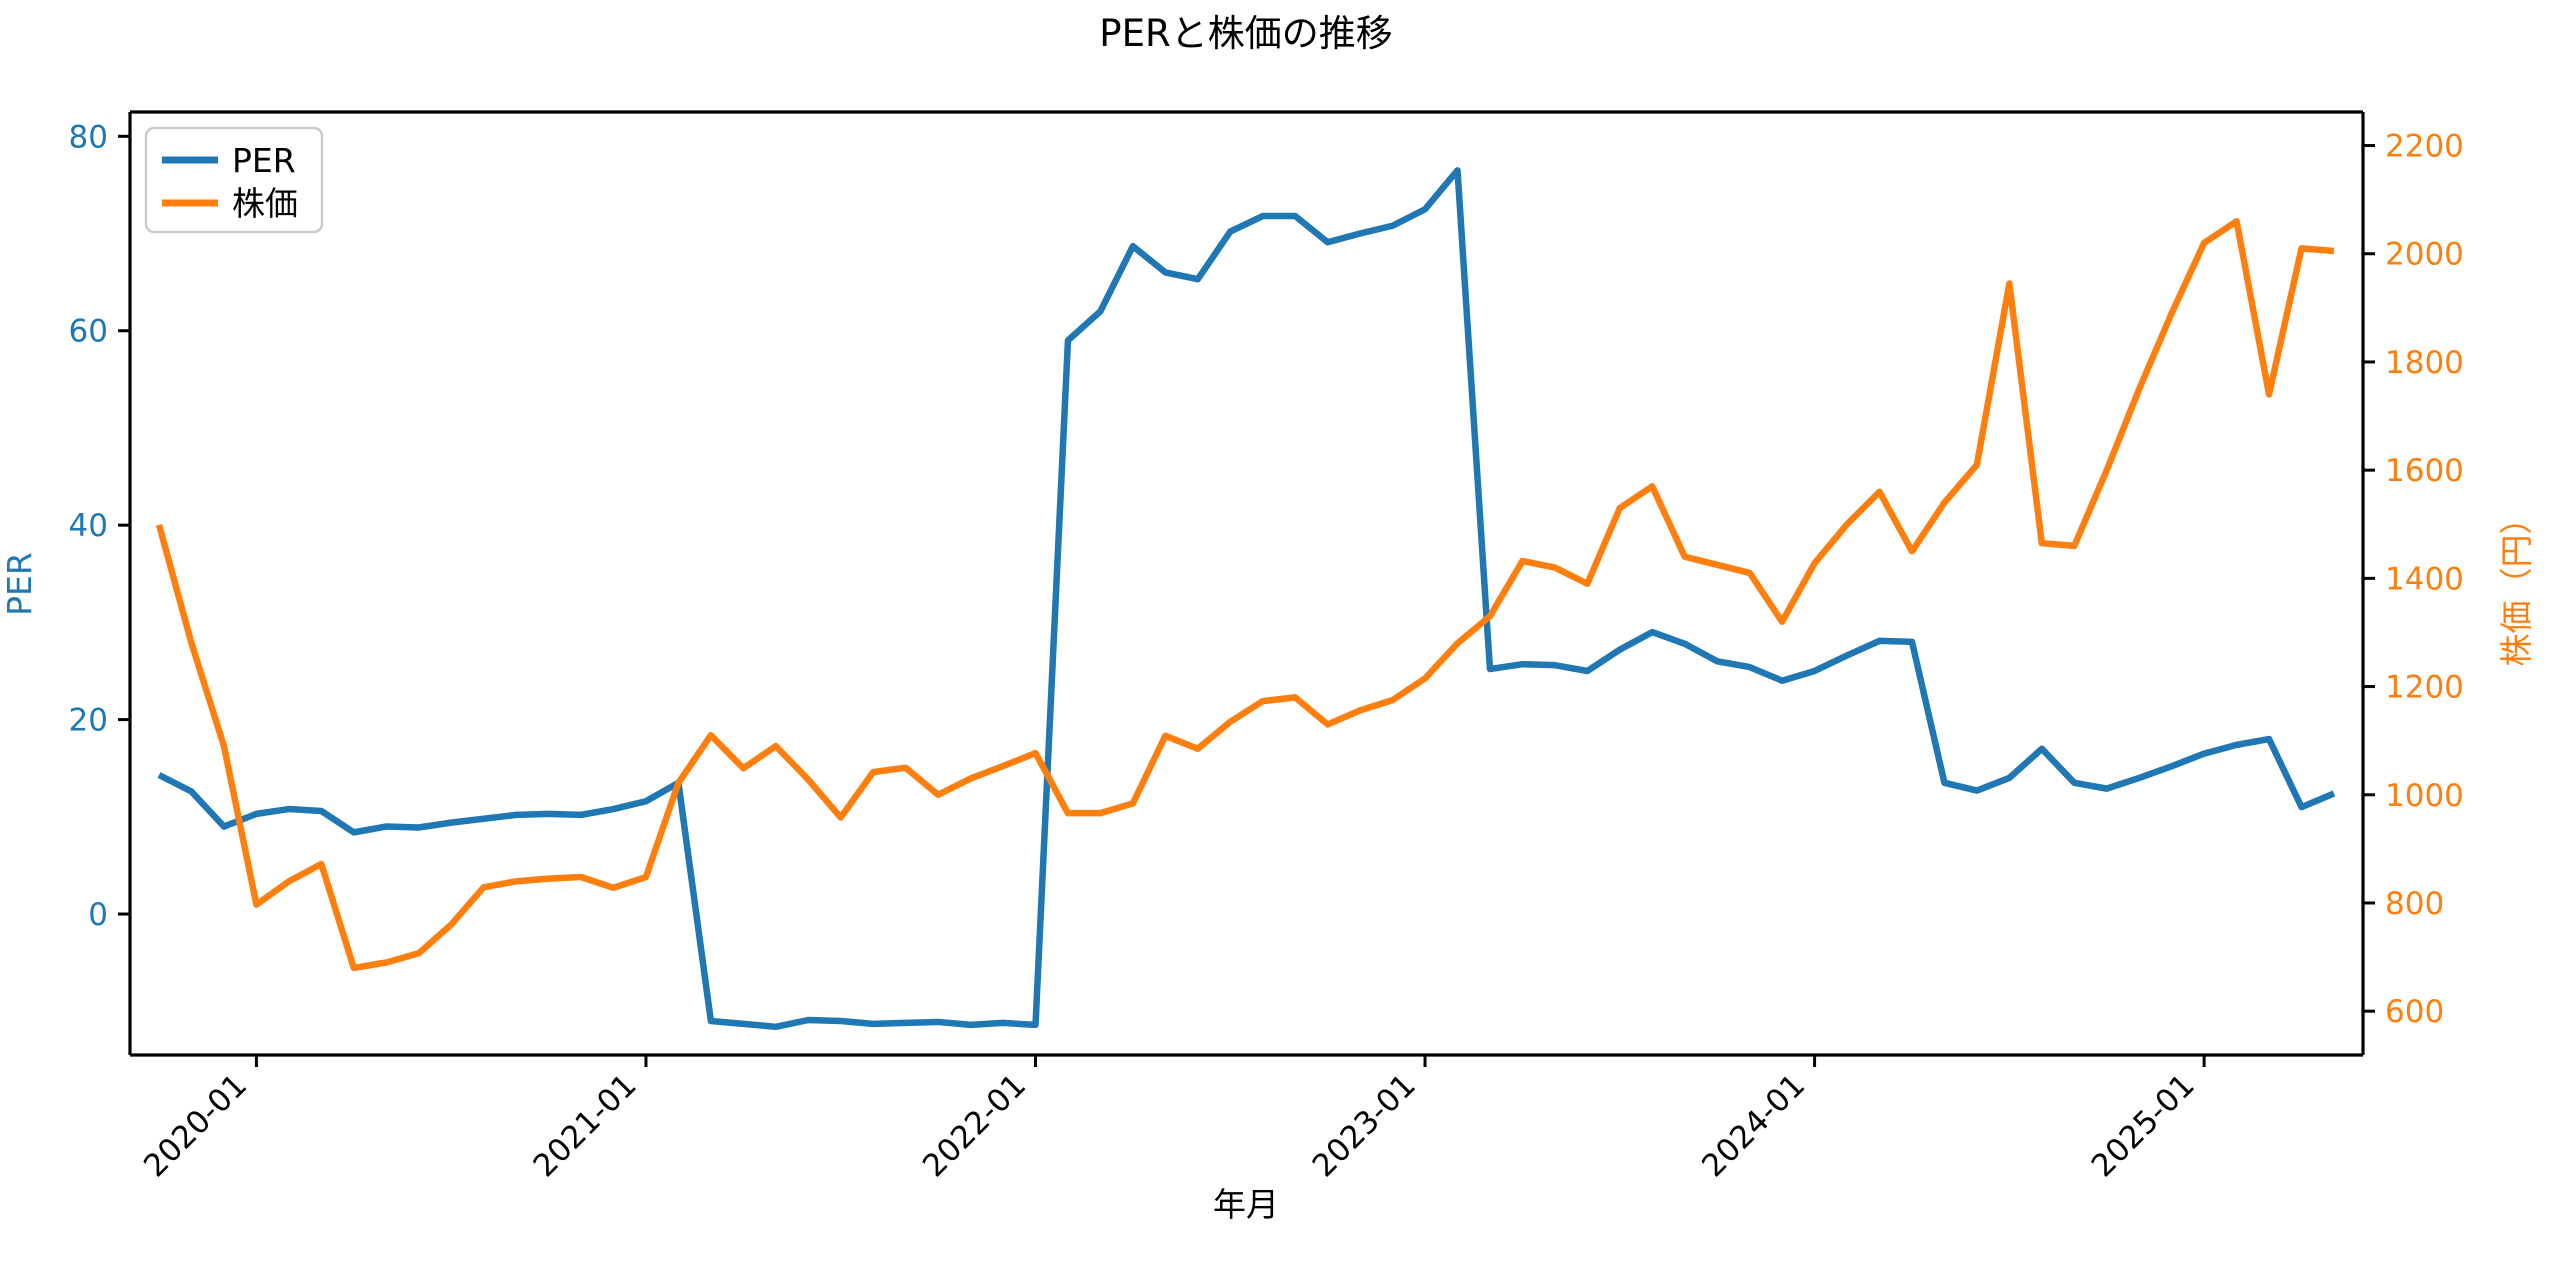 The image size is (2560, 1269). What do you see at coordinates (2414, 1012) in the screenshot?
I see `y-right-tick-label: 600` at bounding box center [2414, 1012].